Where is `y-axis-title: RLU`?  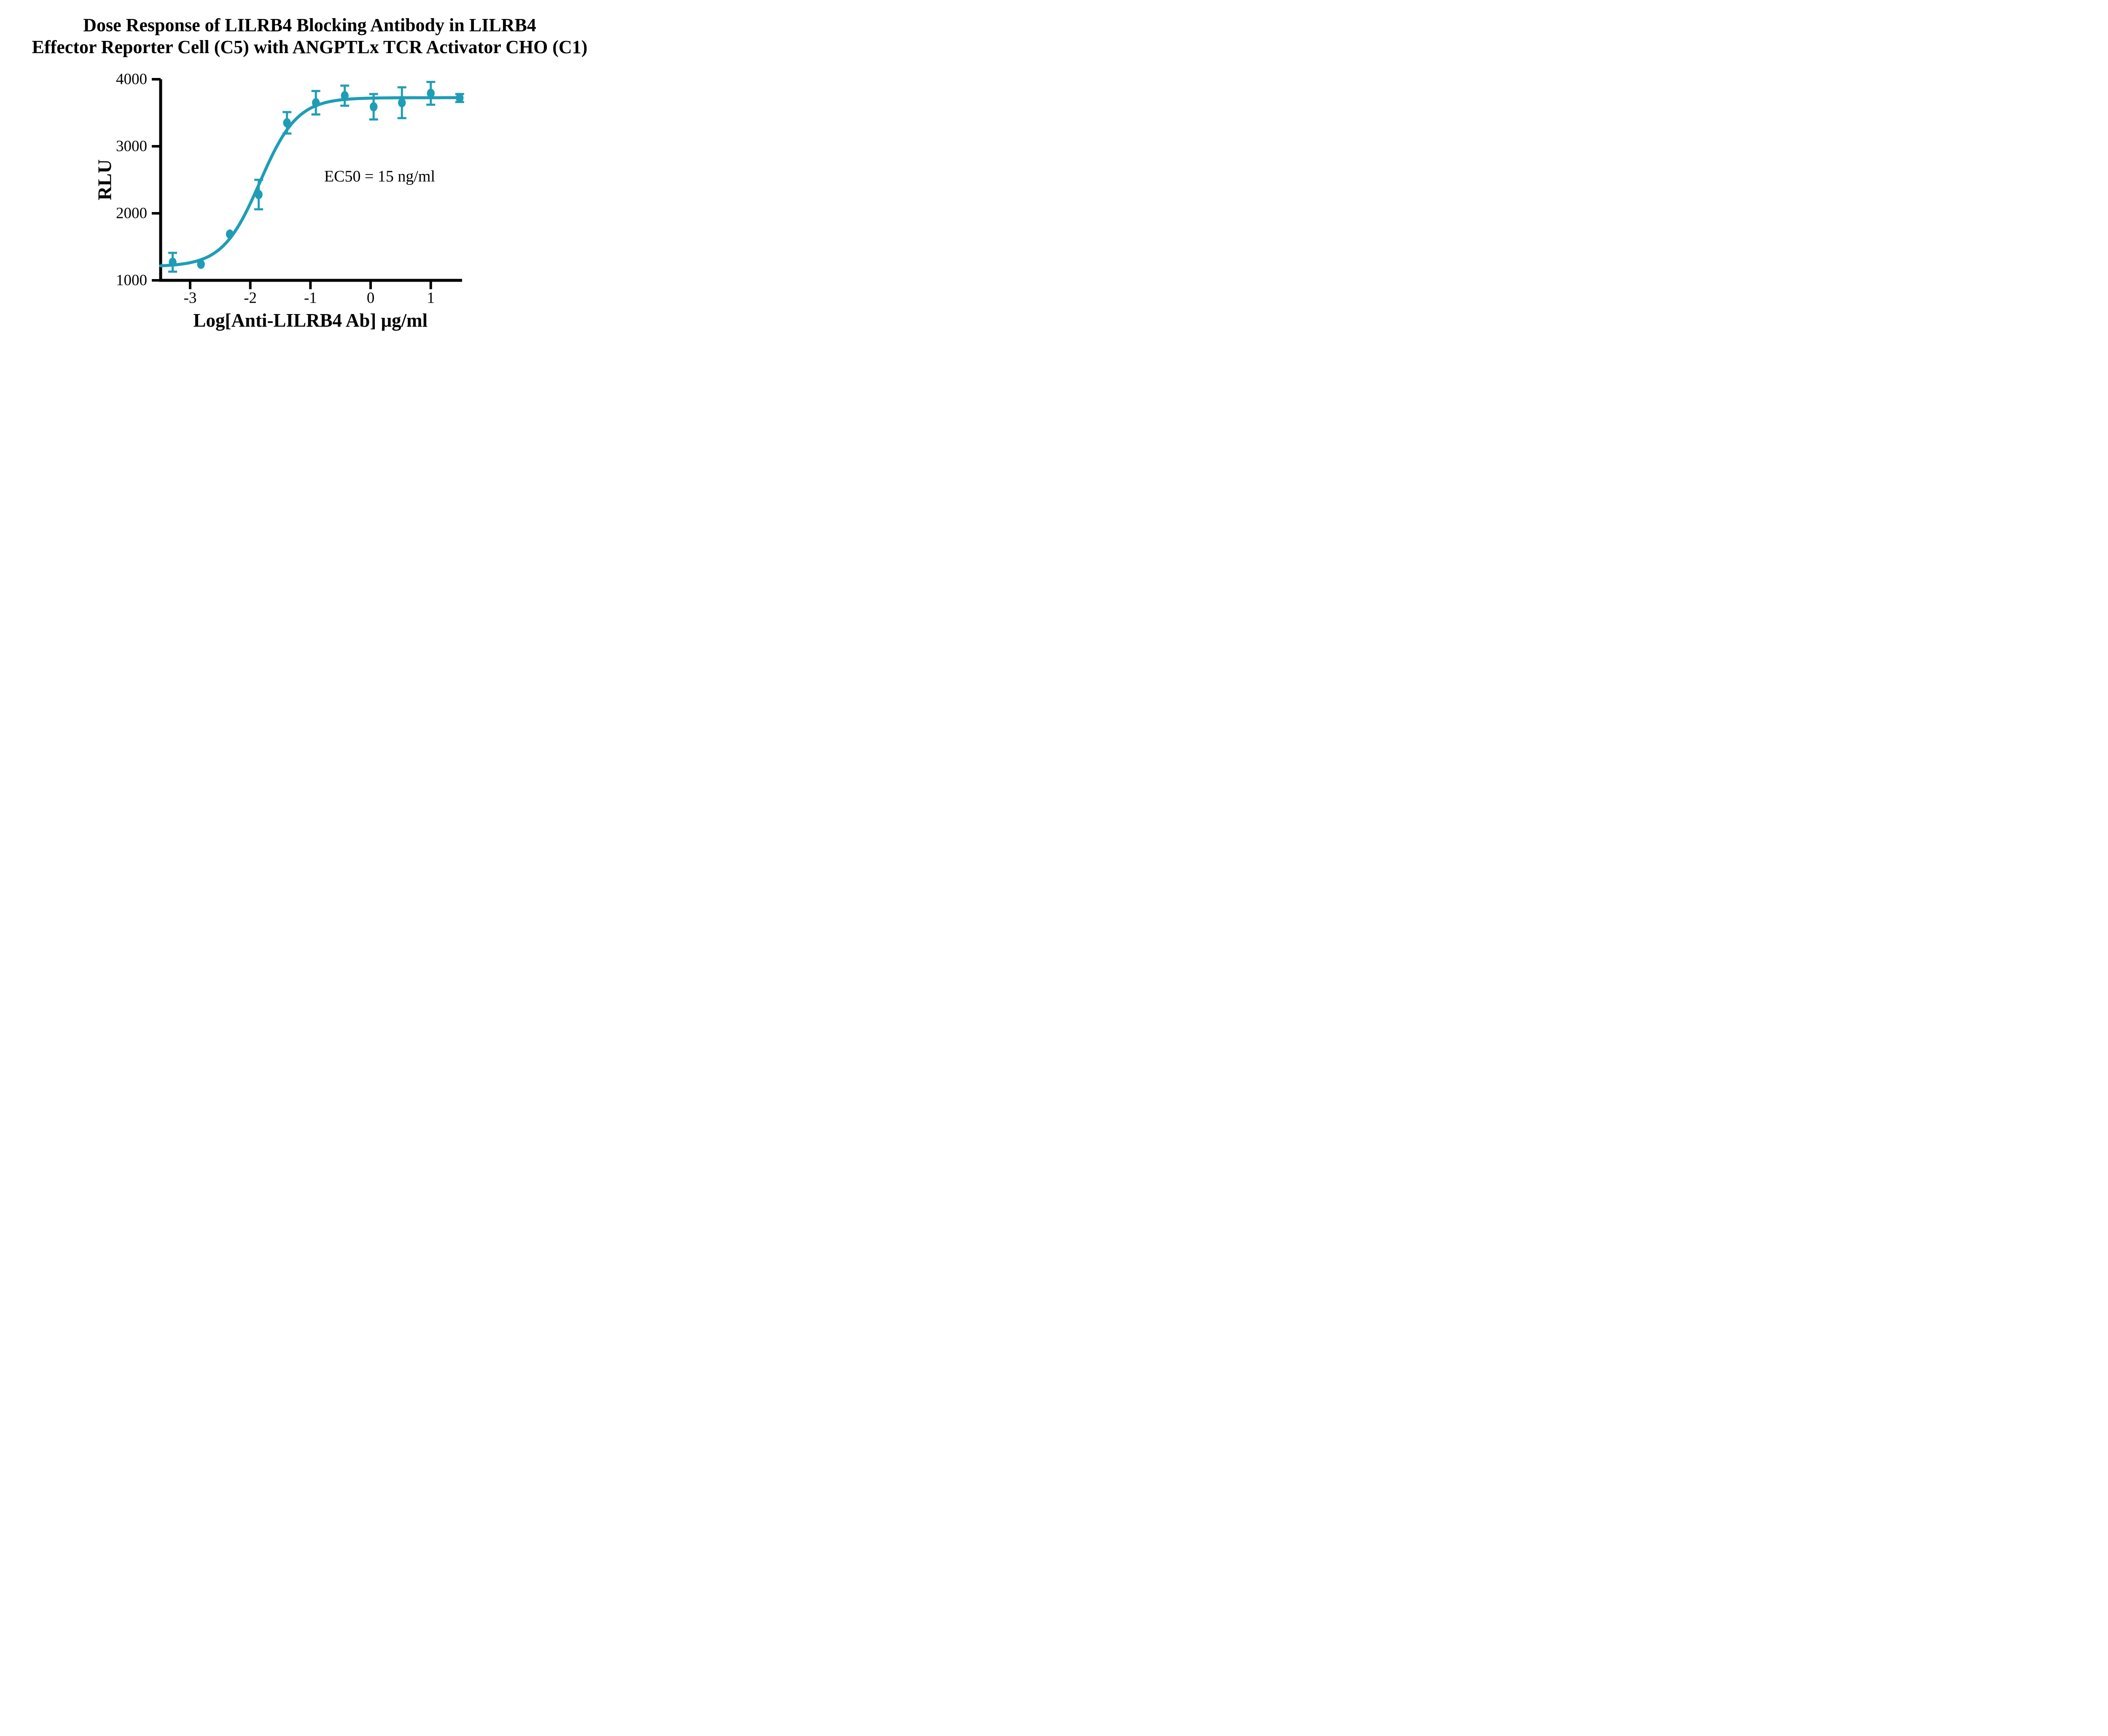 y-axis-title: RLU is located at coordinates (105, 179).